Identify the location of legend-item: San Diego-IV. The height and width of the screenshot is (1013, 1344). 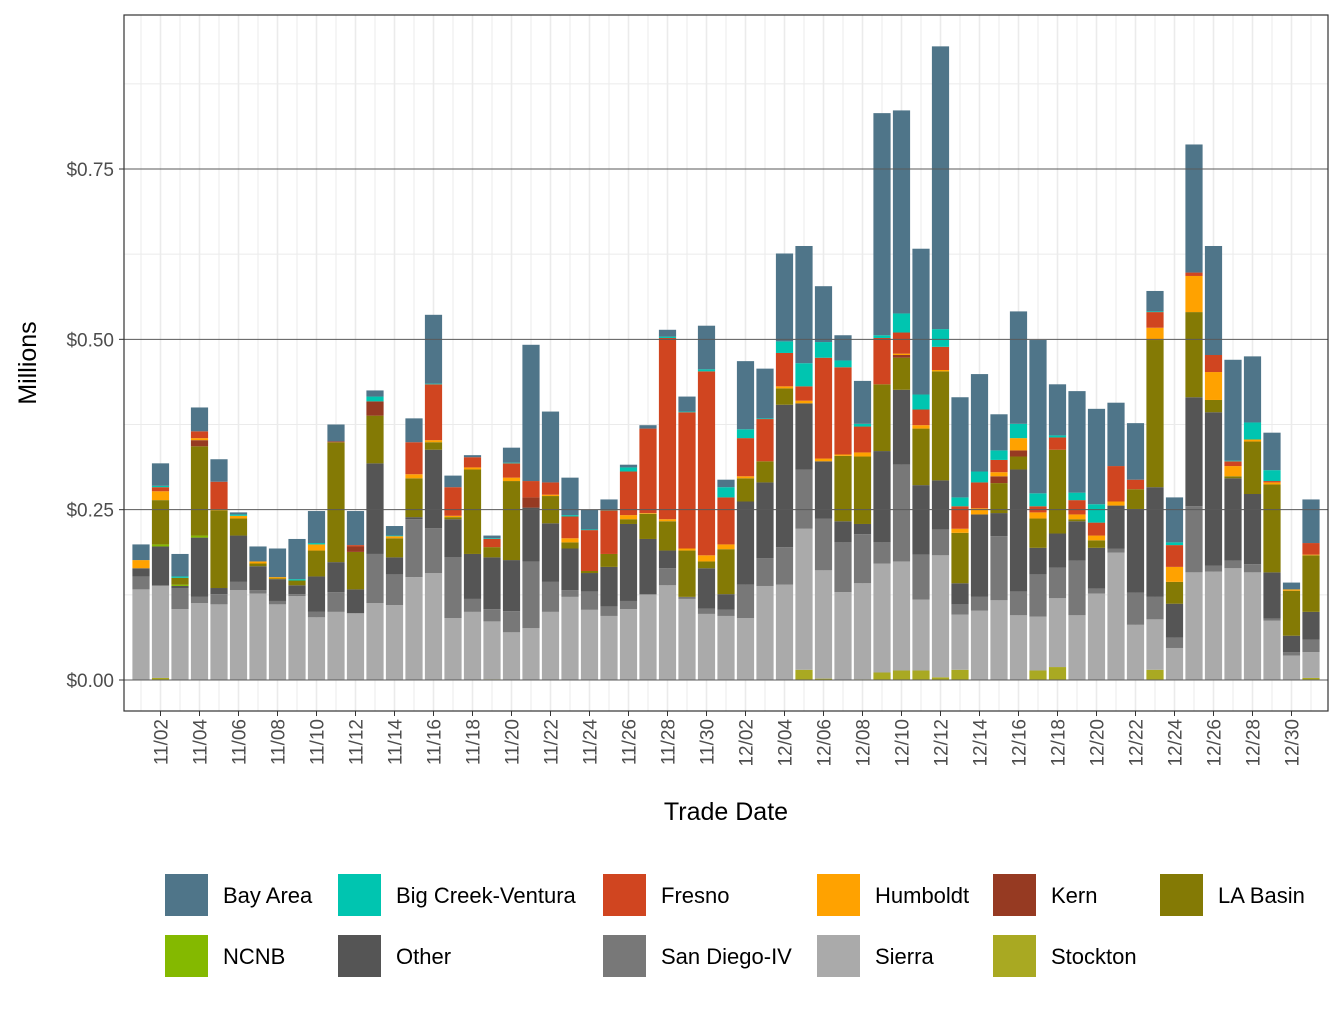
(697, 956).